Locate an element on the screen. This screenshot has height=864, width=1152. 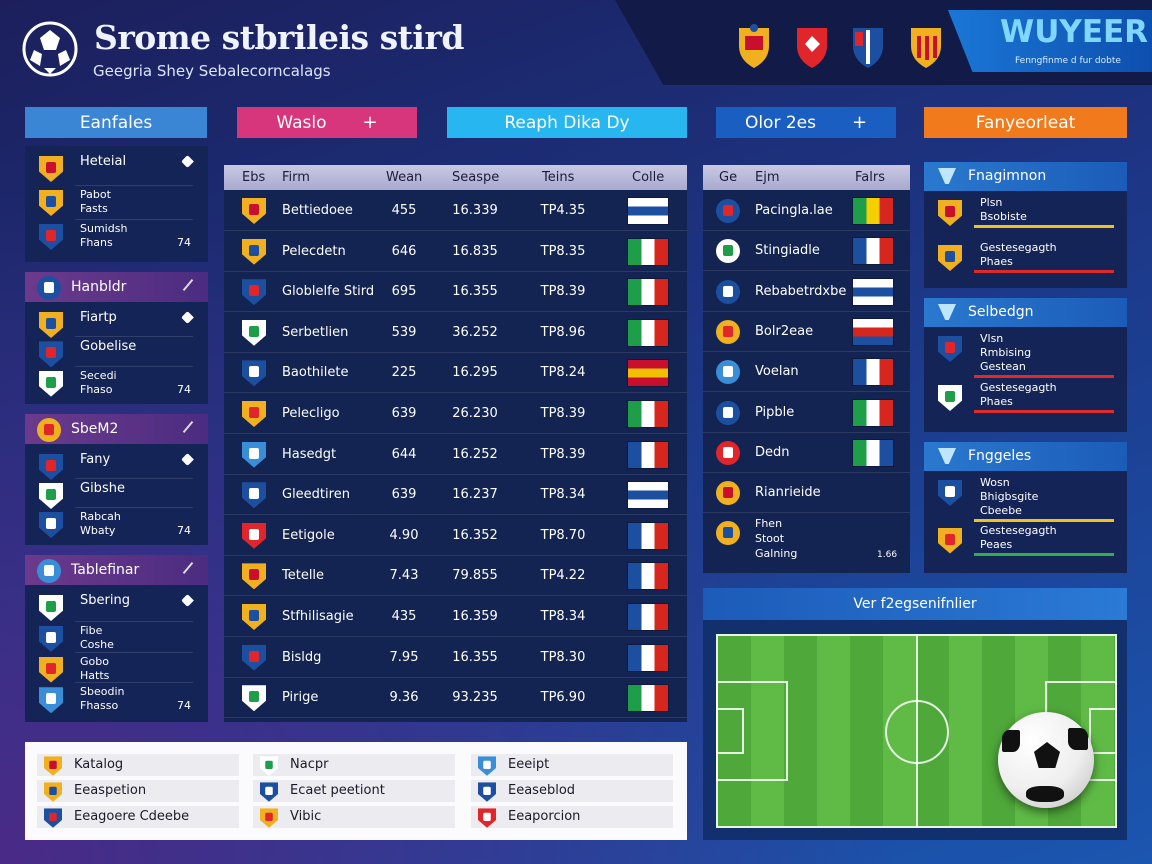
table-row: Fhen Stoot Galning 1.66 is located at coordinates (806, 549).